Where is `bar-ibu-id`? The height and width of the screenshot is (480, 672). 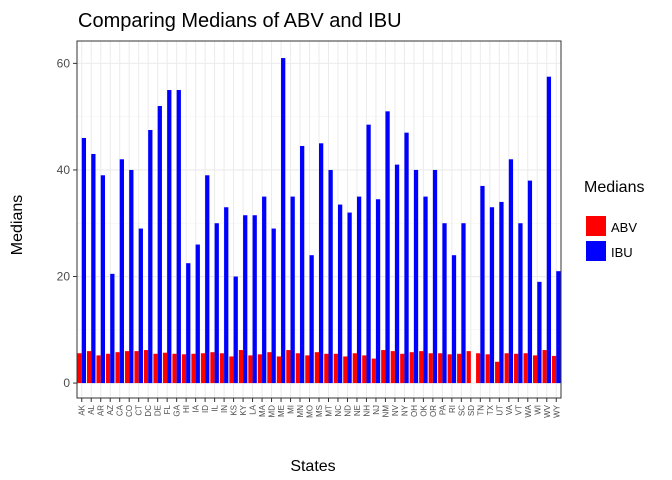 bar-ibu-id is located at coordinates (207, 279).